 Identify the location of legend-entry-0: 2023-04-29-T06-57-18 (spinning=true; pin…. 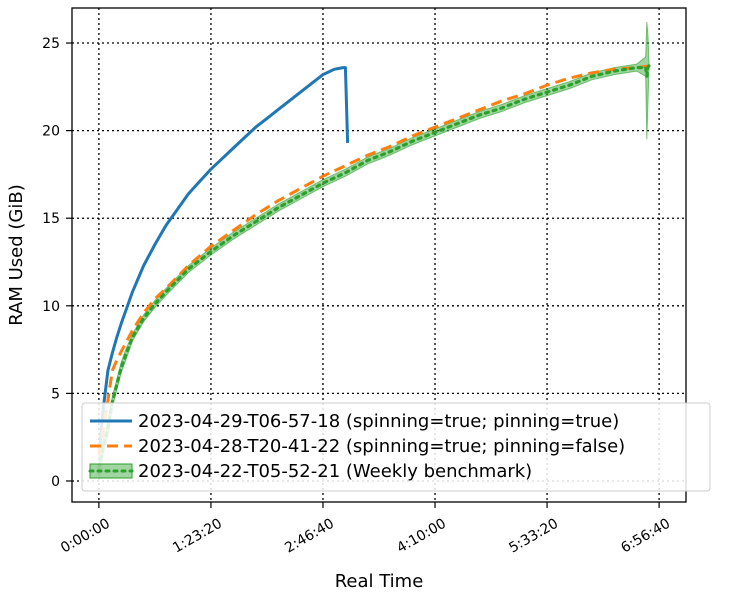
(378, 421).